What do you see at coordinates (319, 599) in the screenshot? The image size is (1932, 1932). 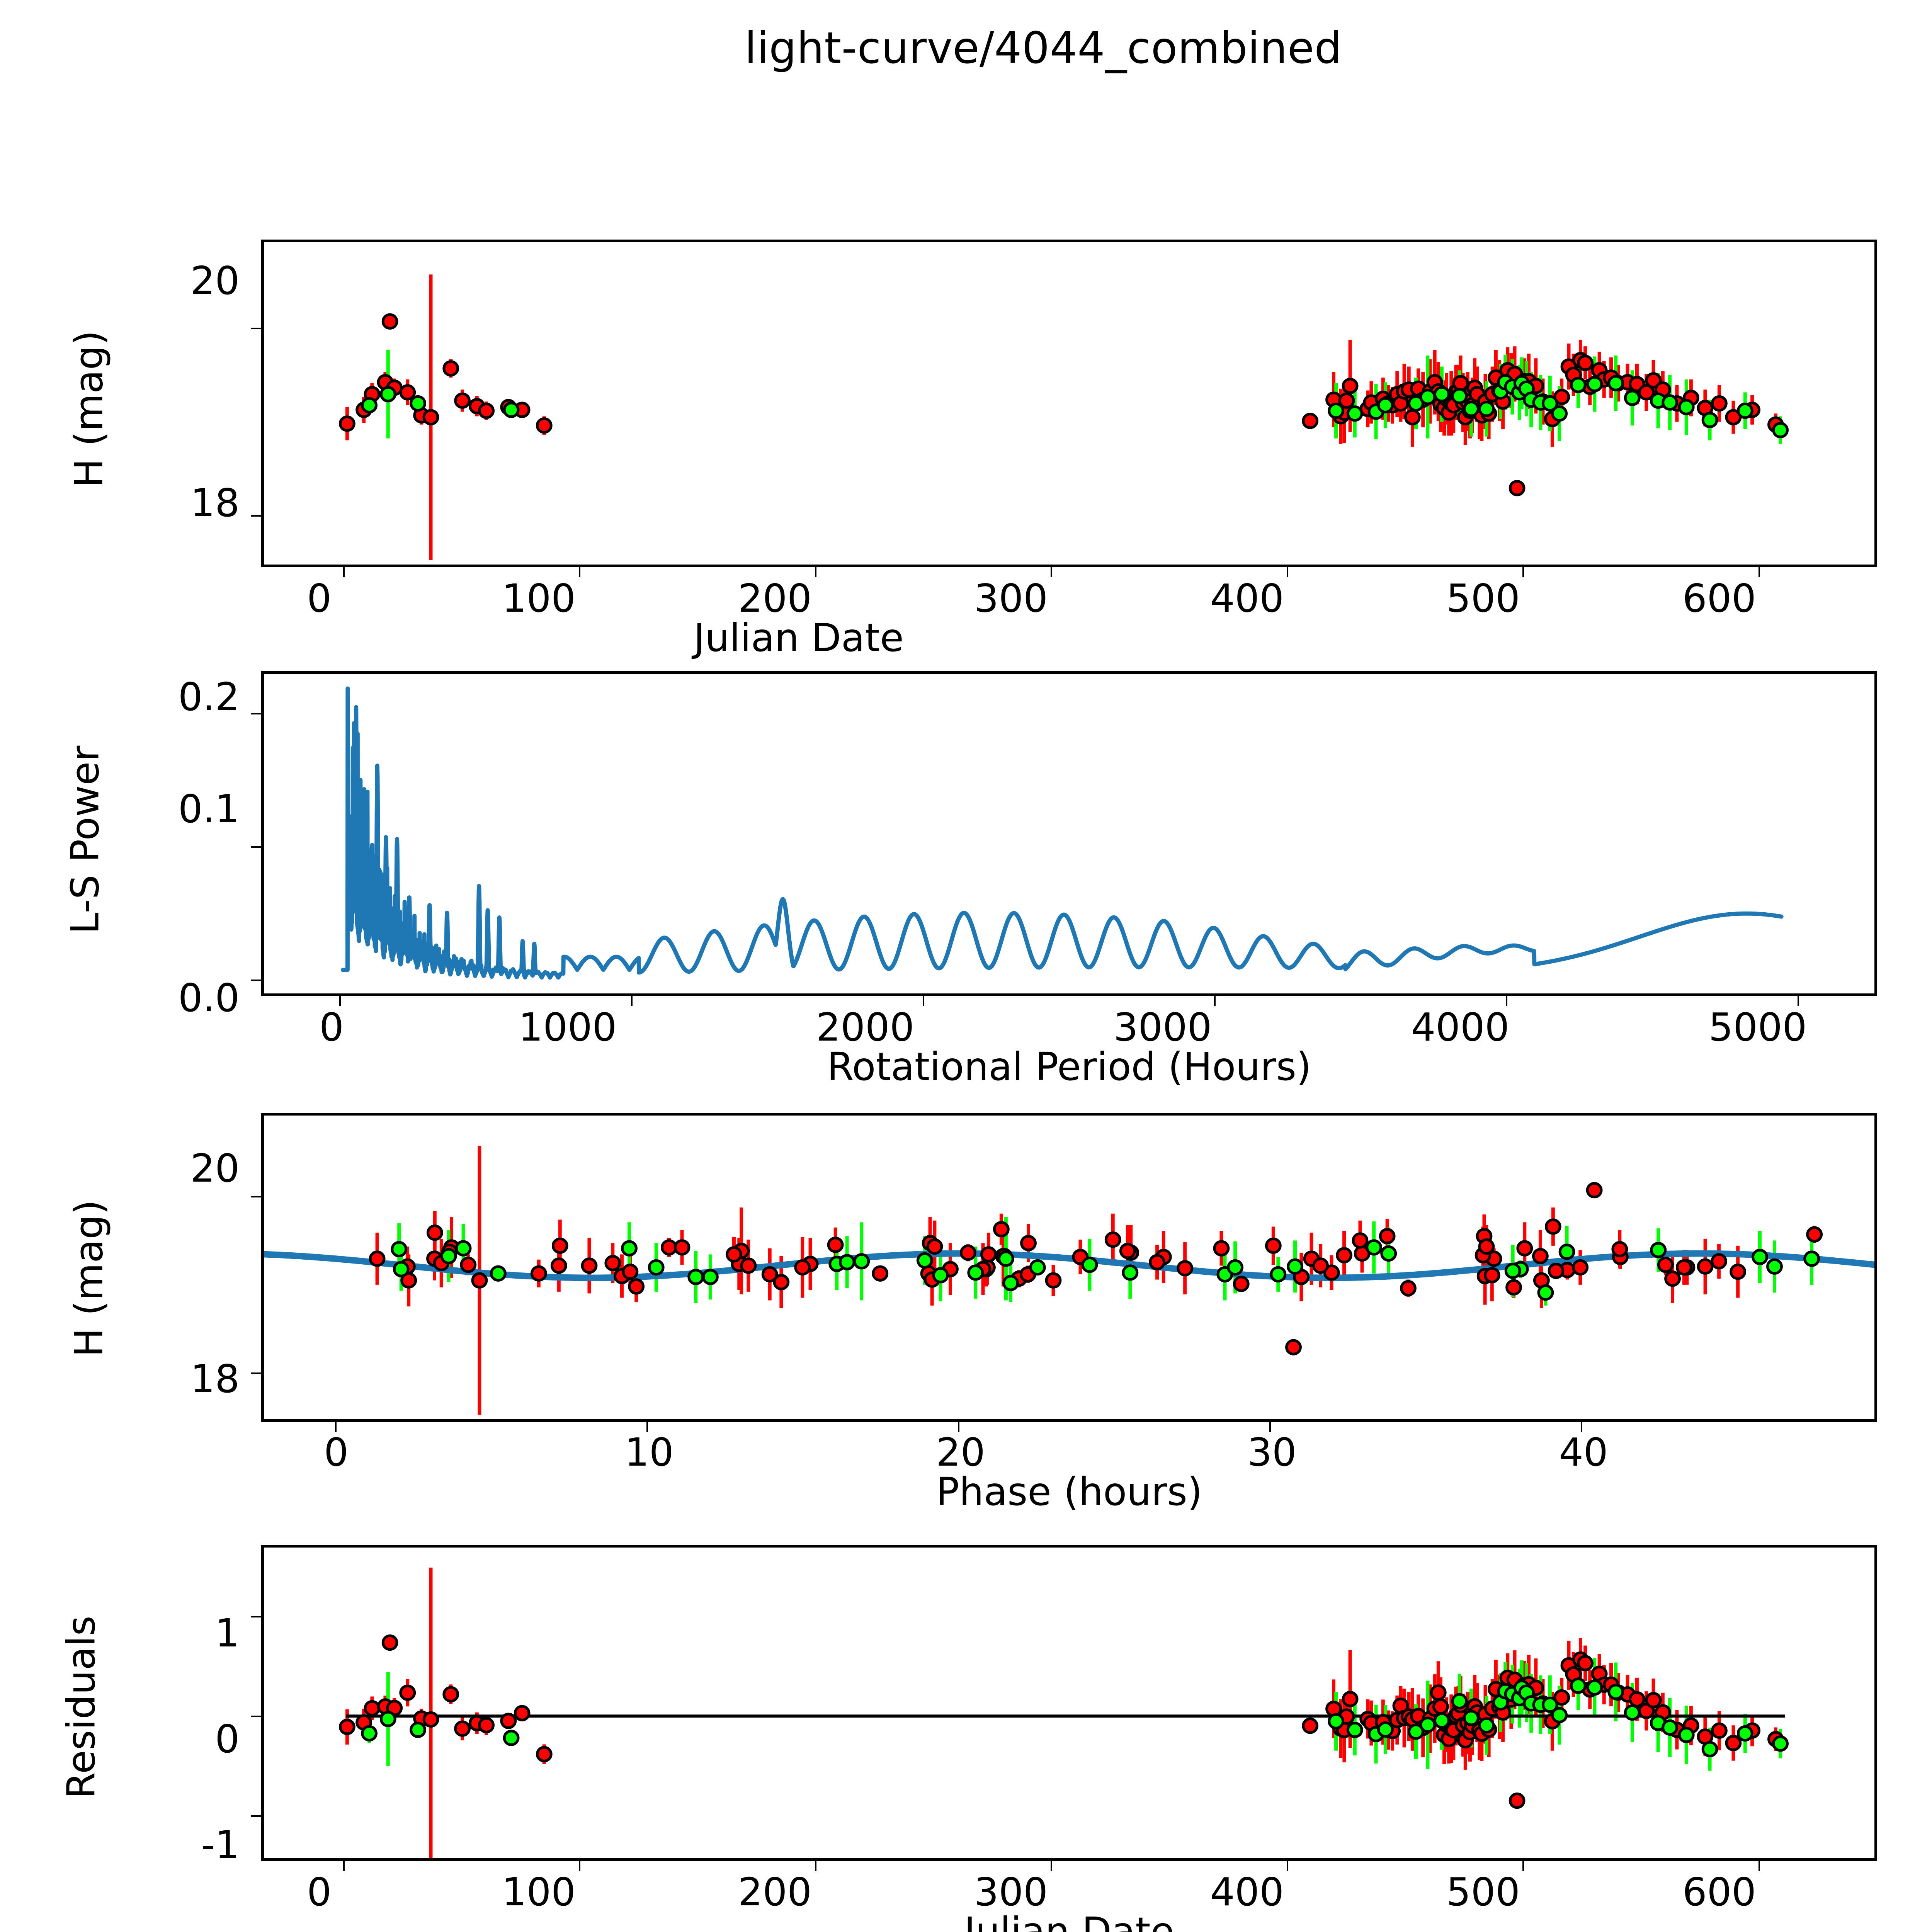 I see `panel-lightcurve-xtick-0: 0` at bounding box center [319, 599].